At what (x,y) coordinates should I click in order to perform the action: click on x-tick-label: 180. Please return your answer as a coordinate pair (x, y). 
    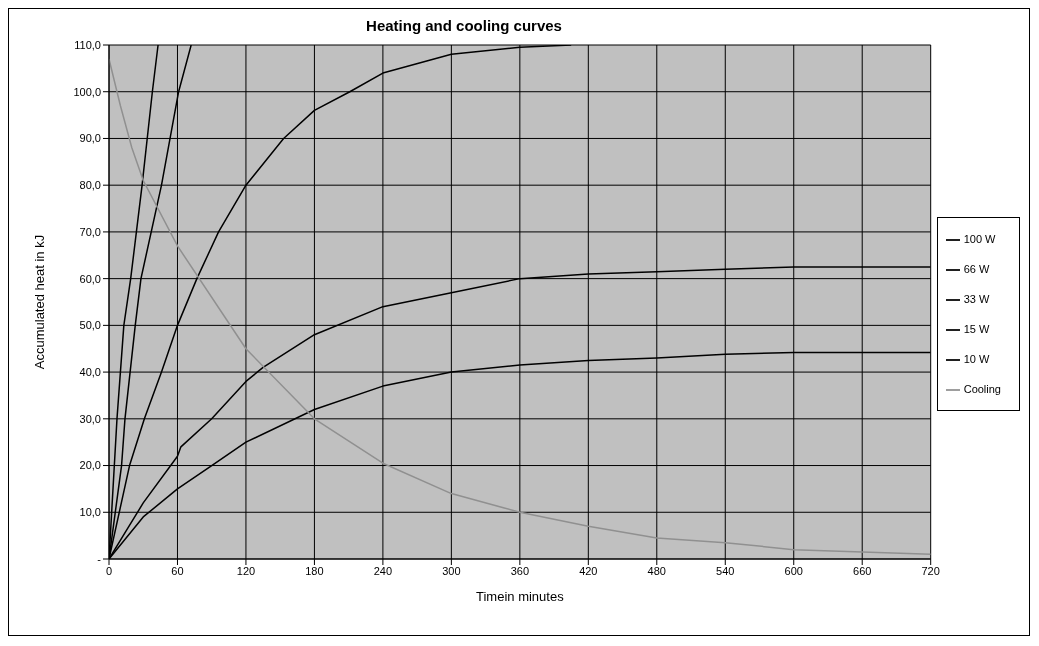
    Looking at the image, I should click on (314, 570).